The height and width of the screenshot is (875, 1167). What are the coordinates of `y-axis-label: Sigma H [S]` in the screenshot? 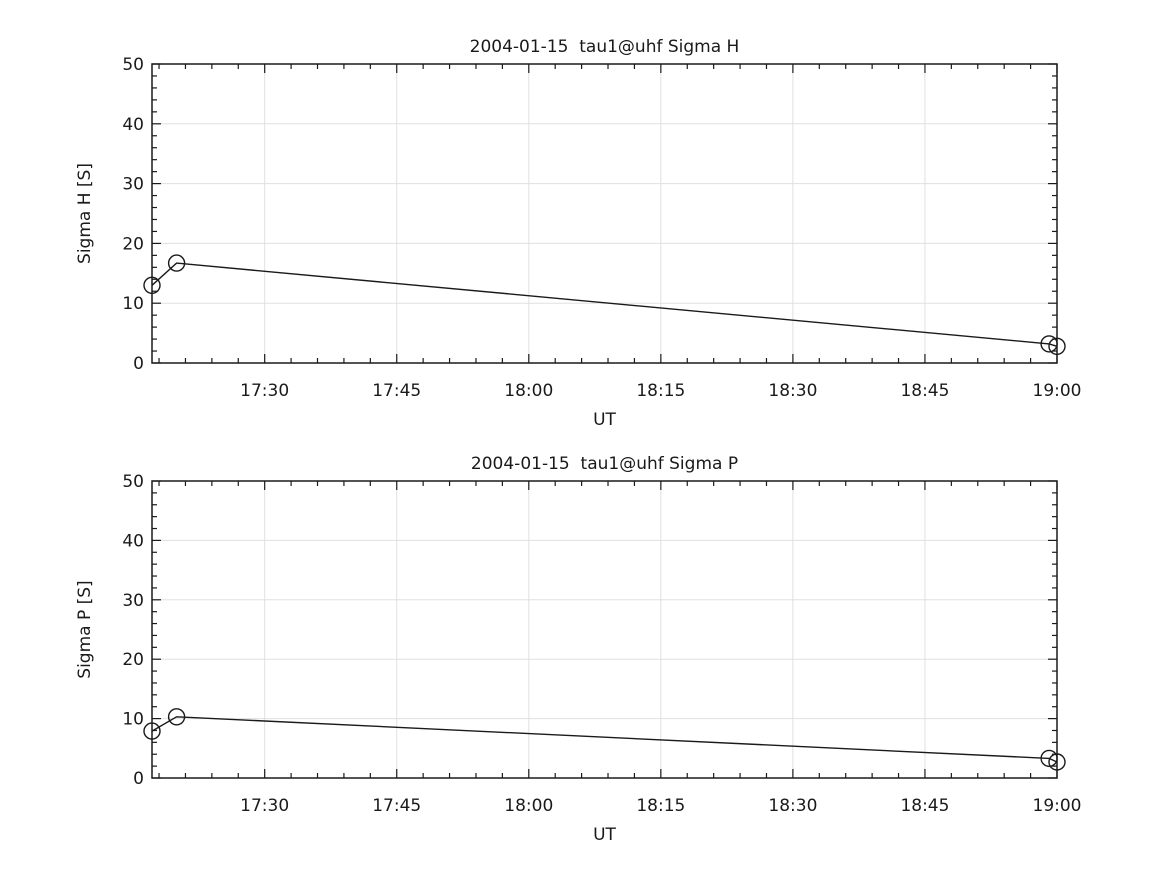 It's located at (85, 213).